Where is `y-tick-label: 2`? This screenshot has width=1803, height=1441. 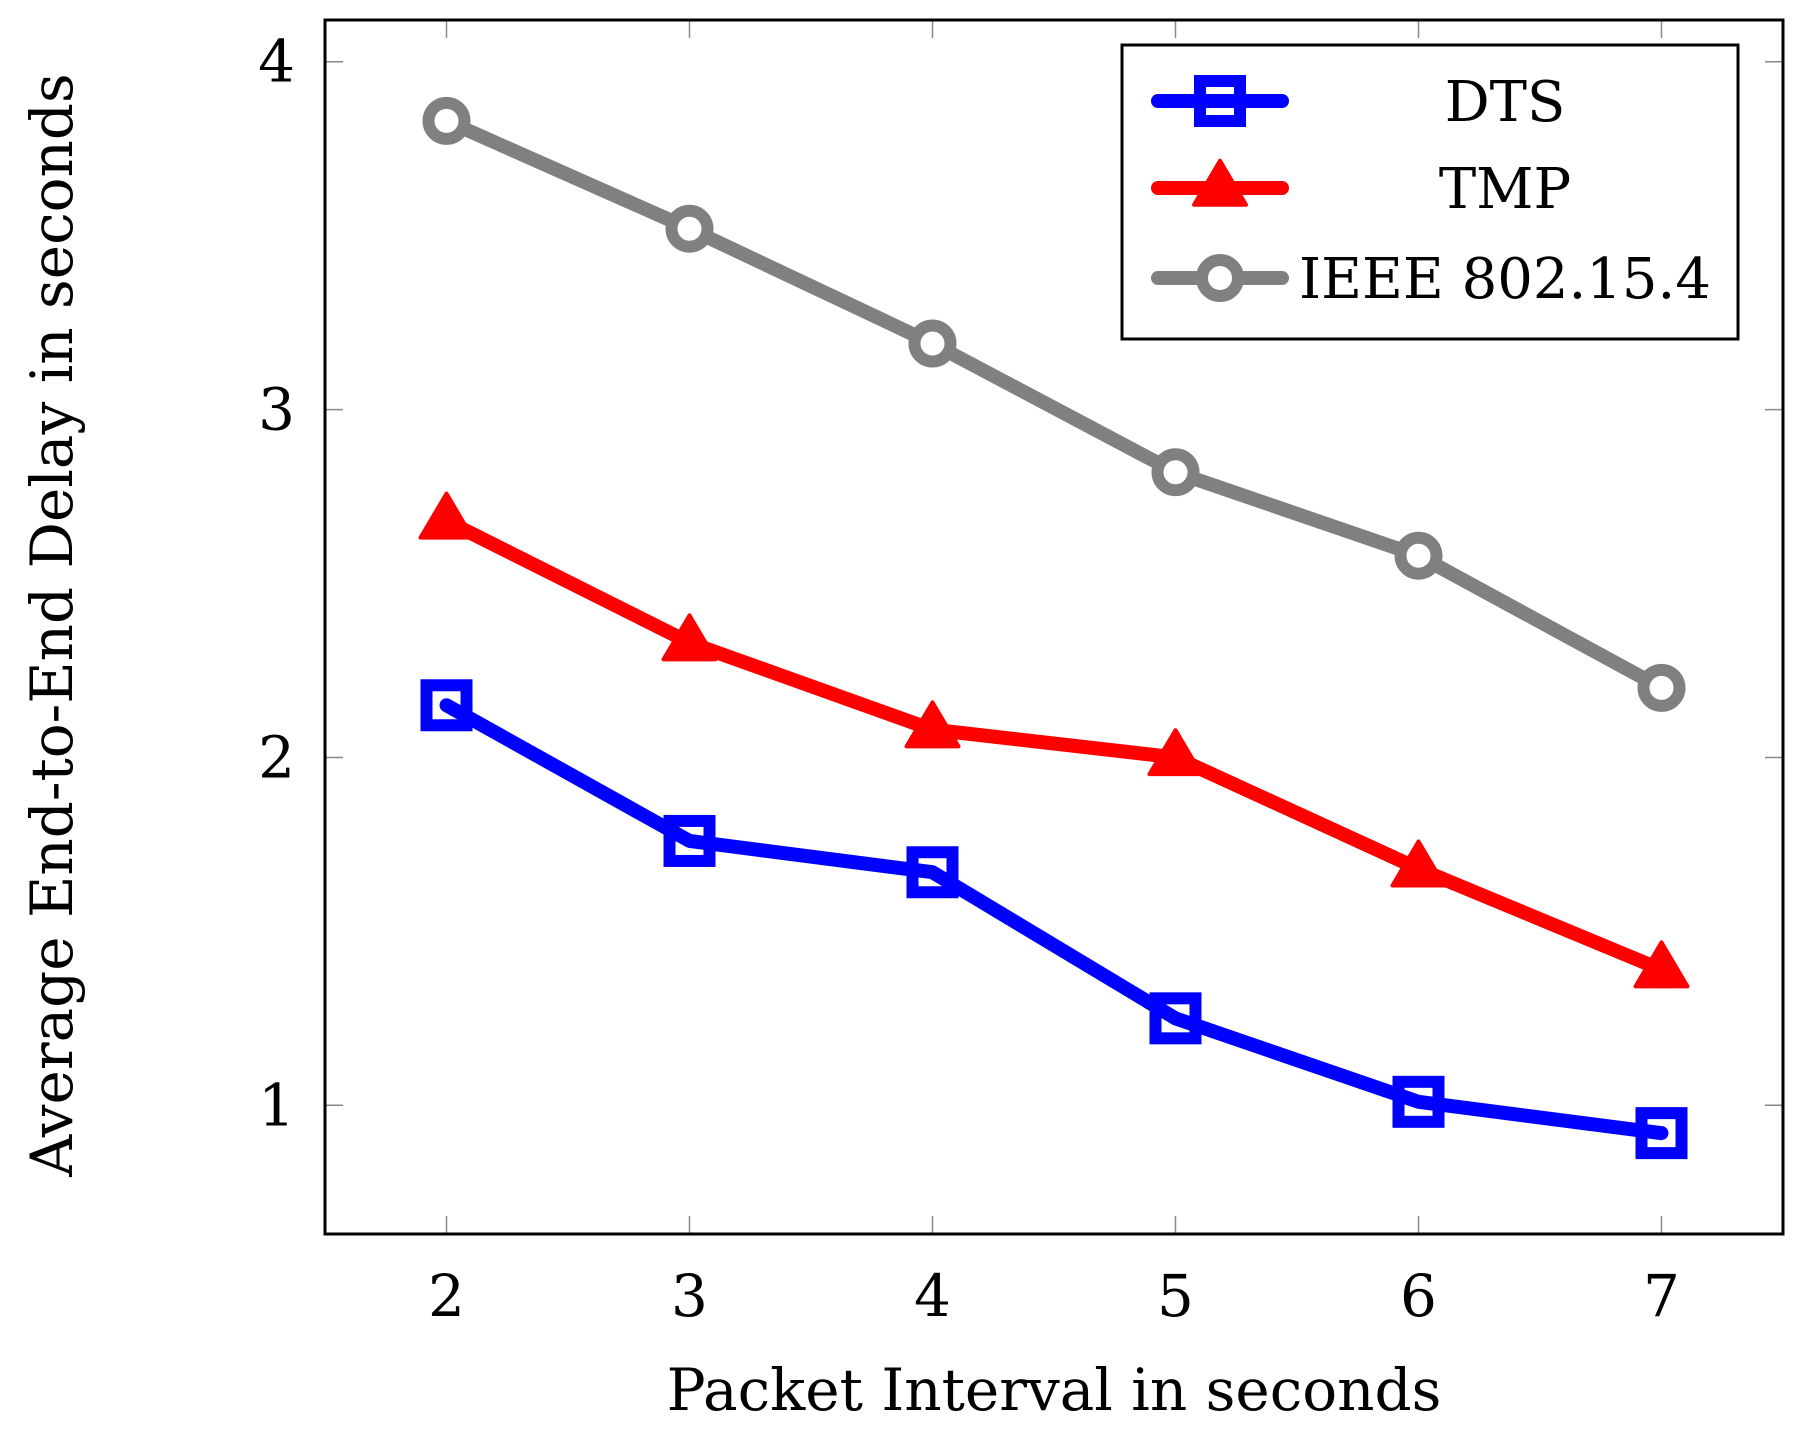
y-tick-label: 2 is located at coordinates (276, 757).